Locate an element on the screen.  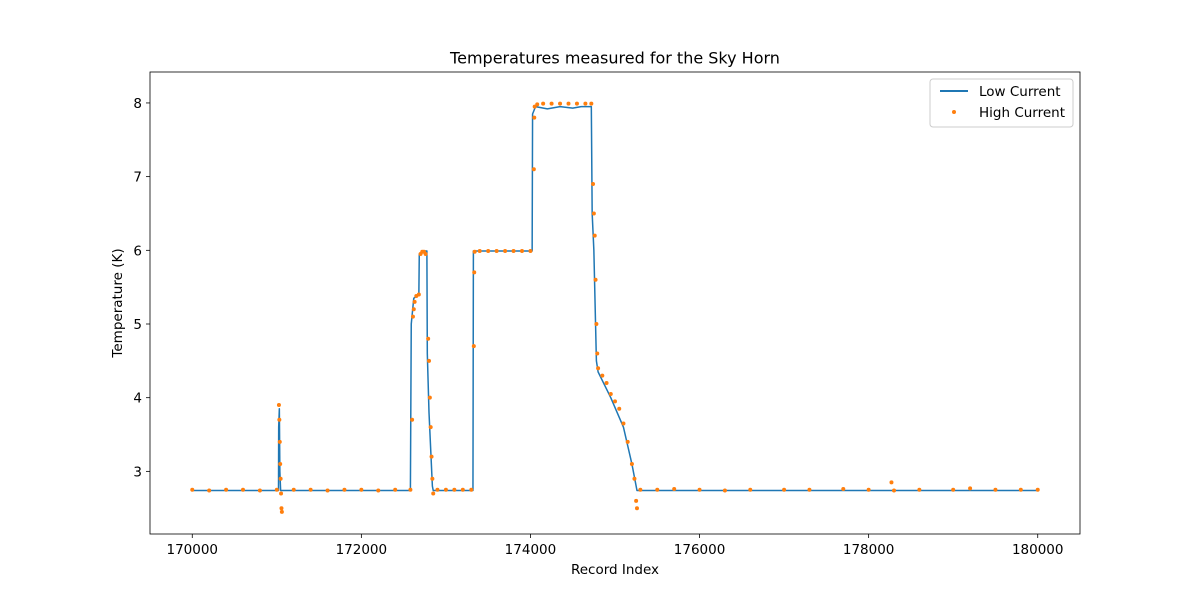
legend-swatch-high-current is located at coordinates (954, 112).